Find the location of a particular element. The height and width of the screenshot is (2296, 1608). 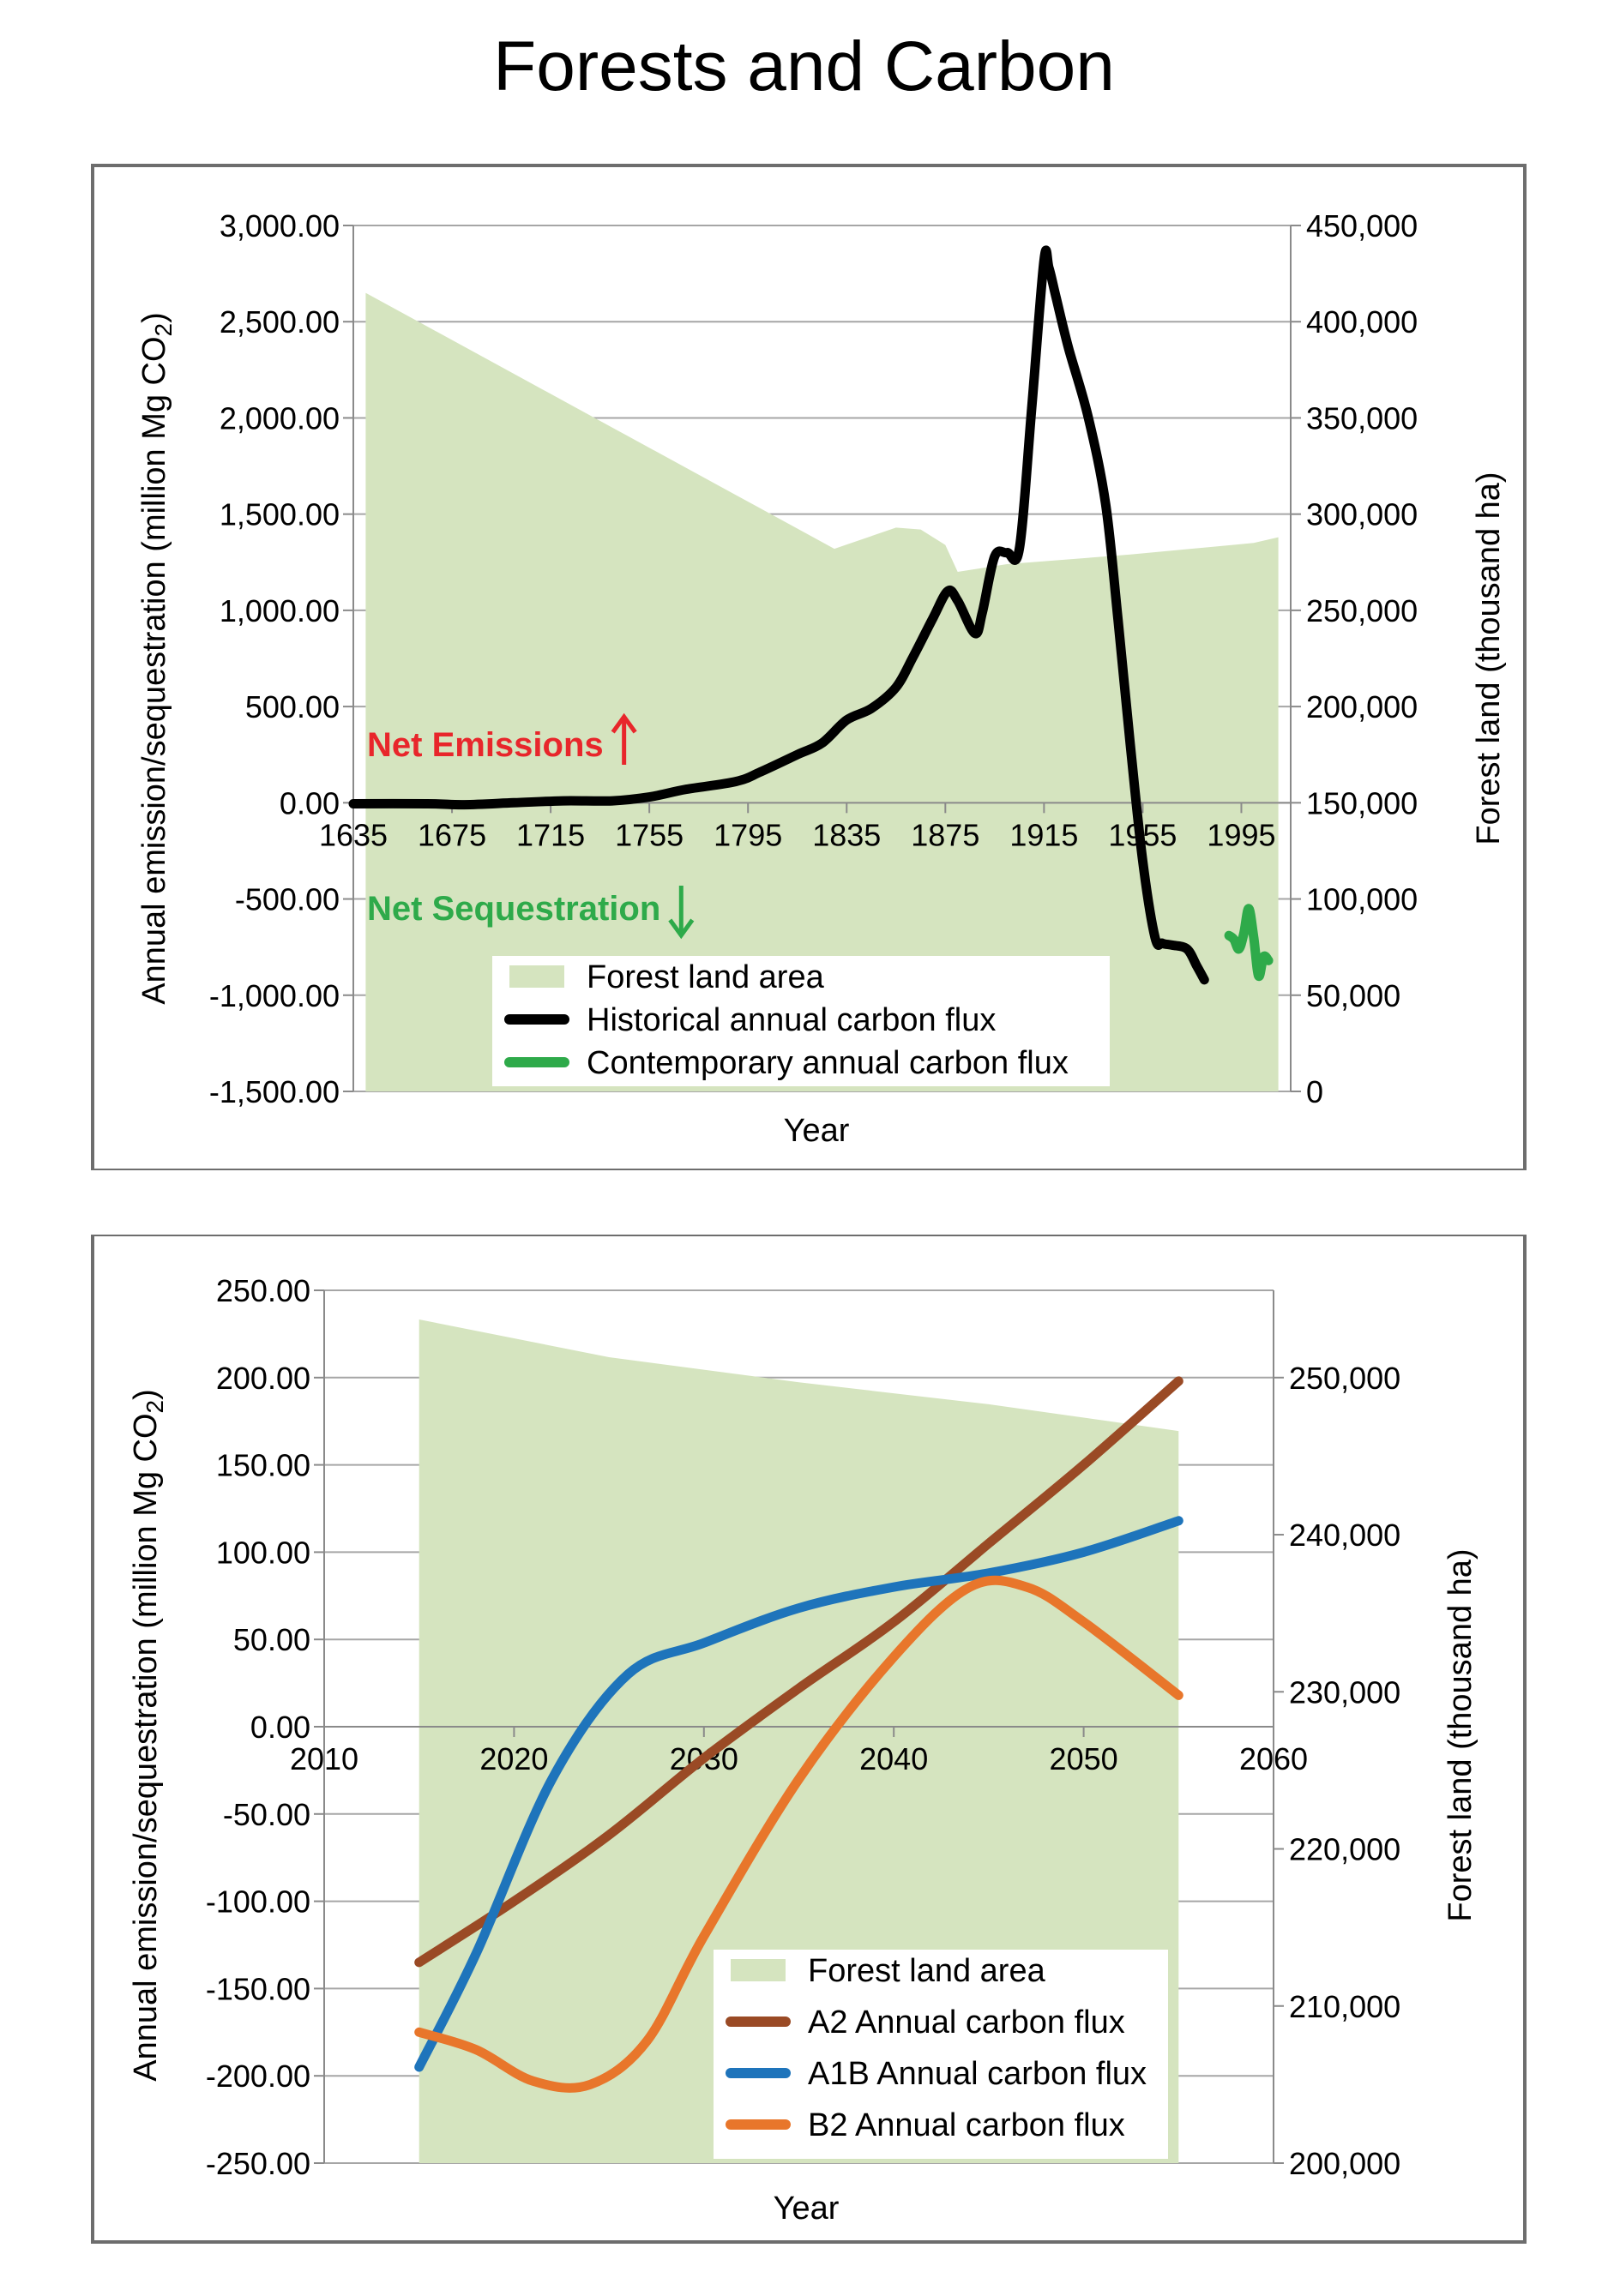

chart-top-x-tick-label: 1635 is located at coordinates (353, 834).